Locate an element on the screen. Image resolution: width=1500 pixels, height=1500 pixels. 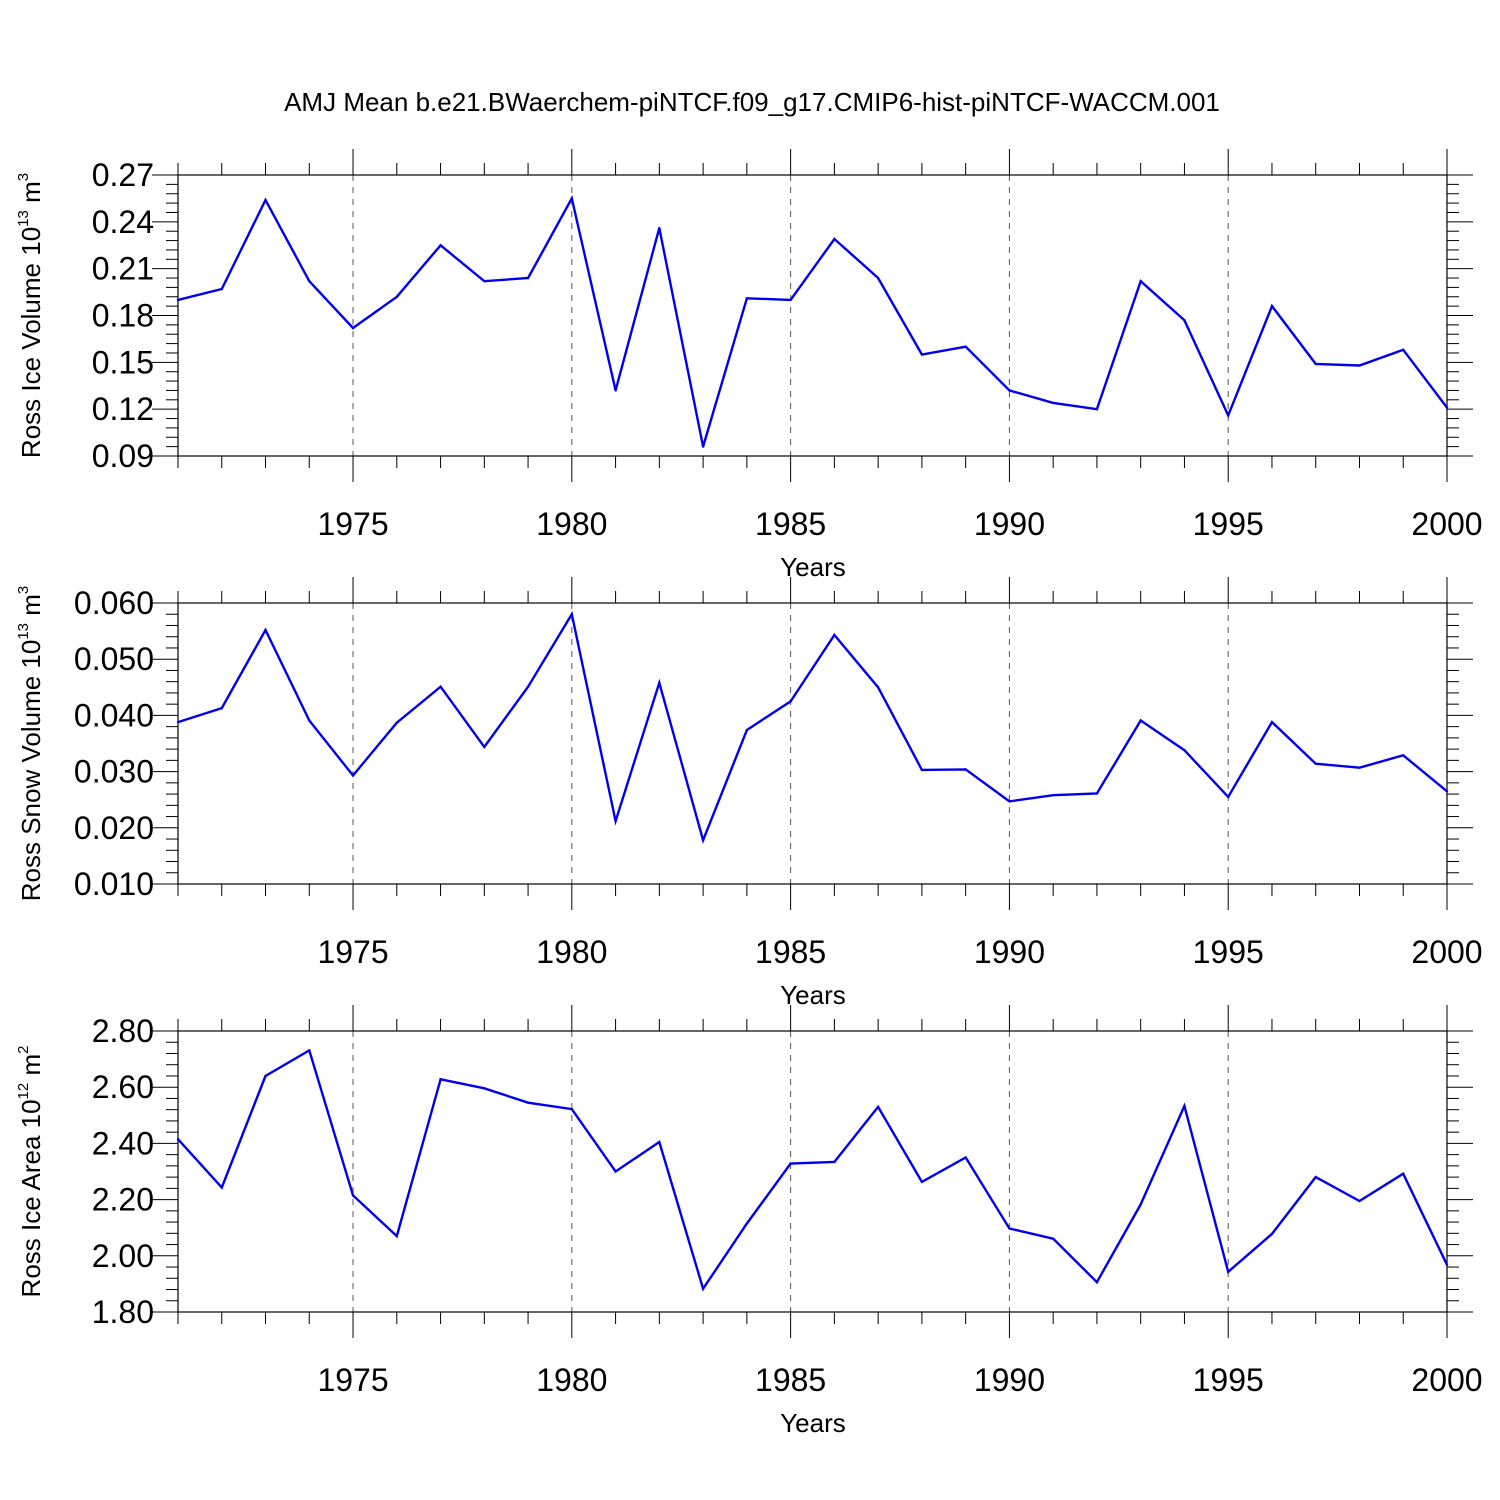
y-axis-label: Ross Ice Volume 1013 m3 is located at coordinates (30, 315).